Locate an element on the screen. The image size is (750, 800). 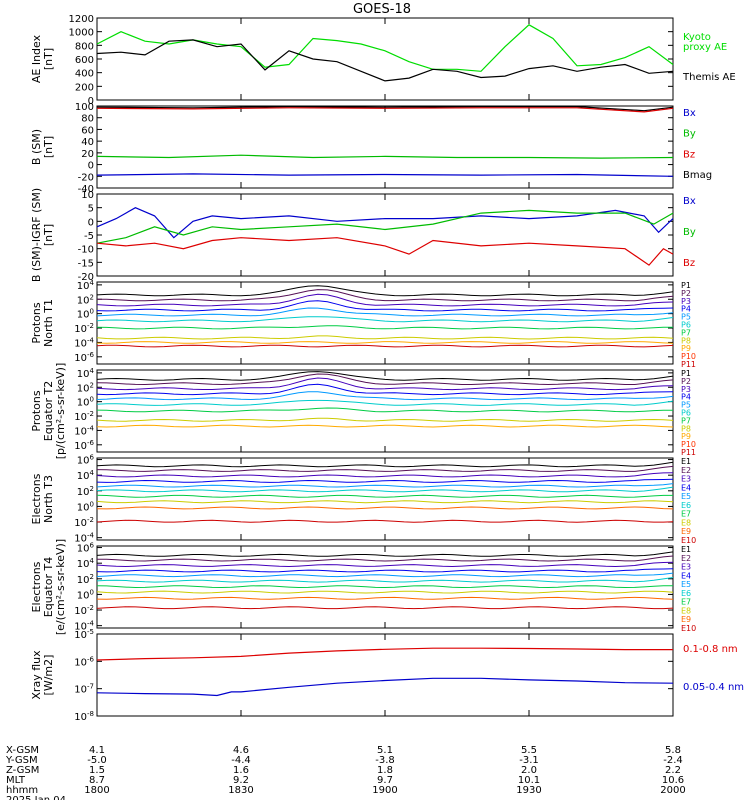
y-tick-label-xray: 10⁻⁶ is located at coordinates (84, 661).